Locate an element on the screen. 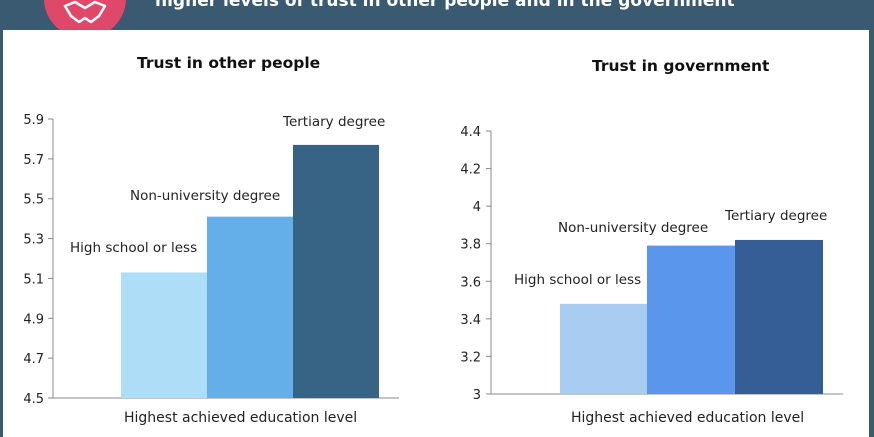 This screenshot has height=437, width=874. y-tick-label: 3 is located at coordinates (477, 395).